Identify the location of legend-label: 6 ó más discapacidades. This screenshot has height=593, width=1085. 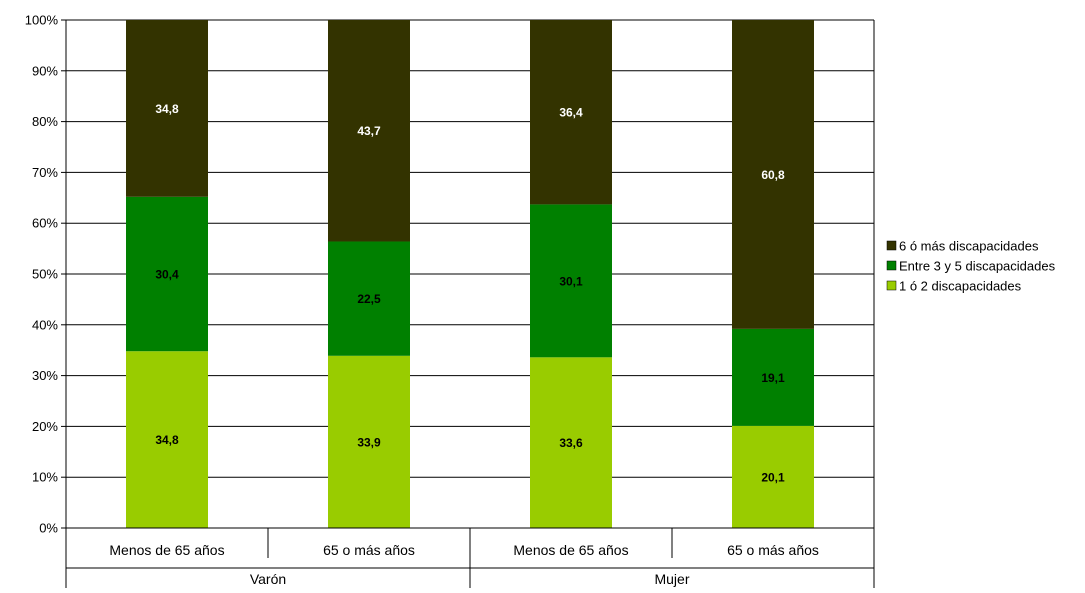
(969, 246).